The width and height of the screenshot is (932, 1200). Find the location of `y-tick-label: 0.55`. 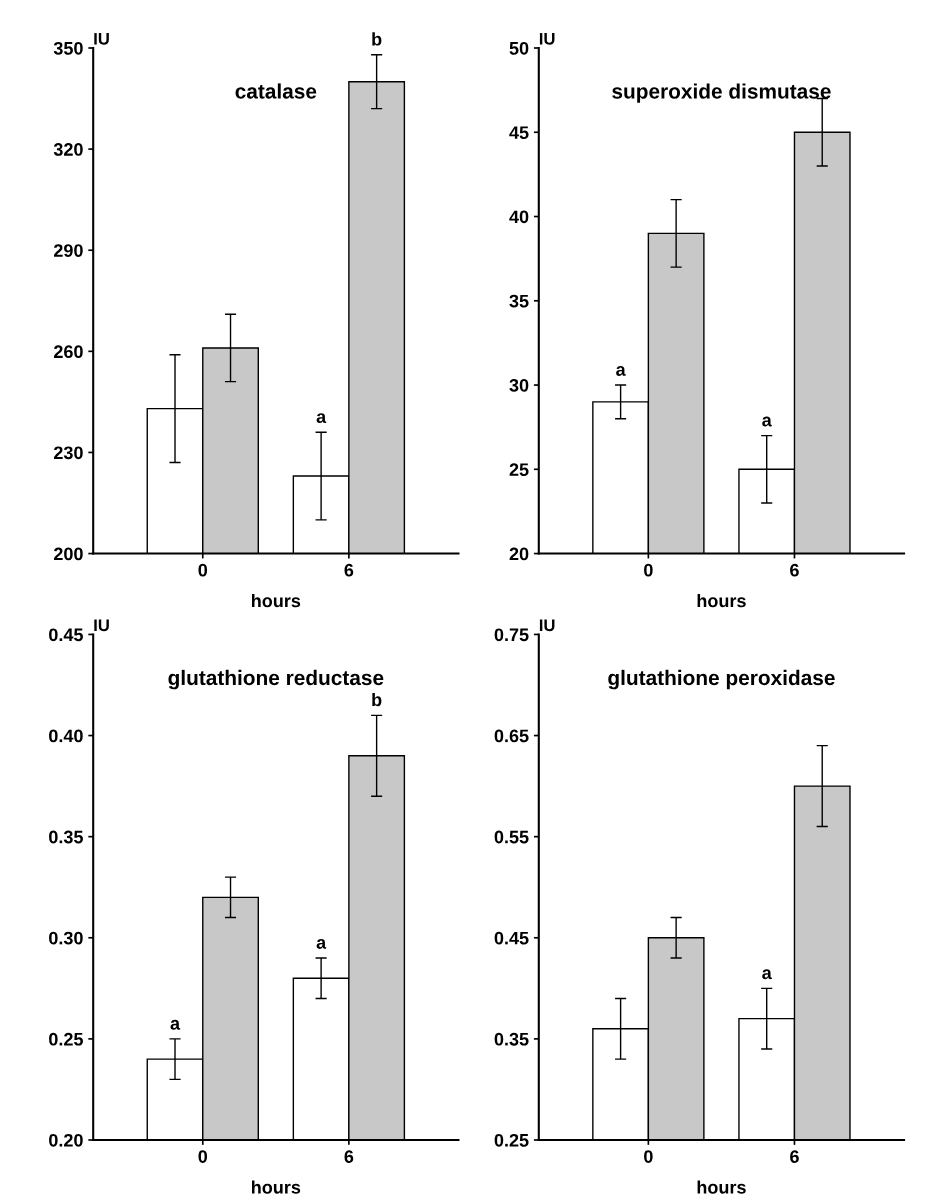

y-tick-label: 0.55 is located at coordinates (511, 837).